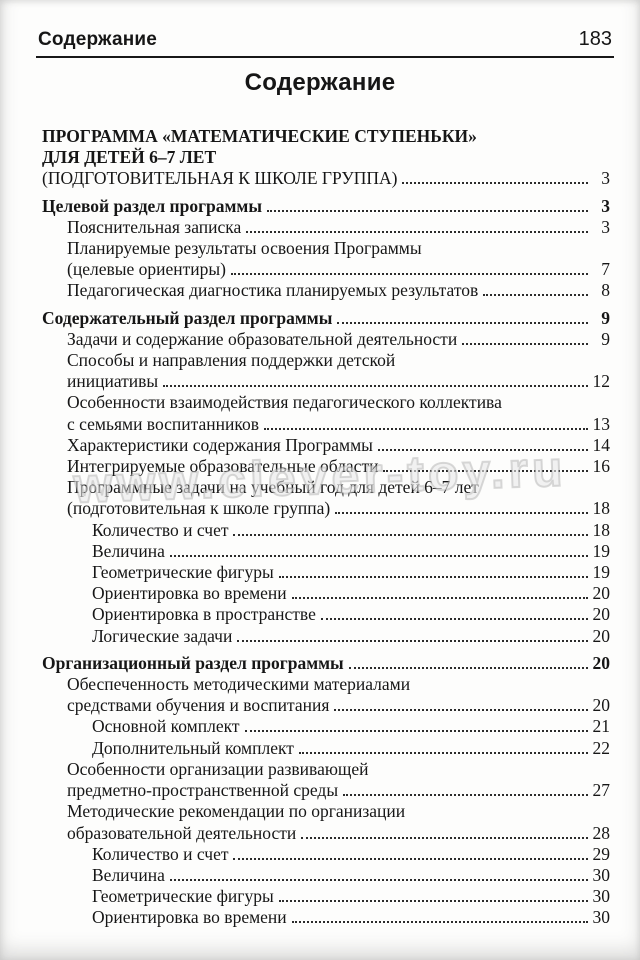 Image resolution: width=640 pixels, height=960 pixels. I want to click on toc-entry-text: (ПОДГОТОВИТЕЛЬНАЯ К ШКОЛЕ ГРУППА), so click(220, 178).